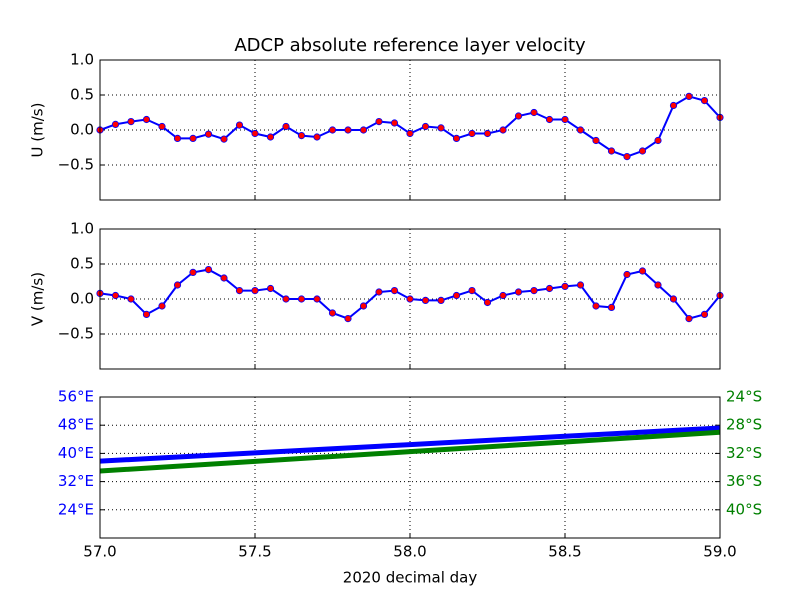  What do you see at coordinates (76, 397) in the screenshot?
I see `y-tick-label: 56°E` at bounding box center [76, 397].